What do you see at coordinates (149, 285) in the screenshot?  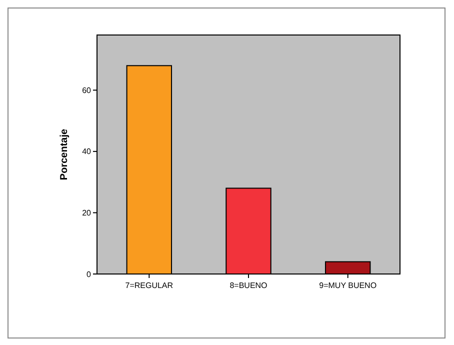 I see `x-tick-label: 7=REGULAR` at bounding box center [149, 285].